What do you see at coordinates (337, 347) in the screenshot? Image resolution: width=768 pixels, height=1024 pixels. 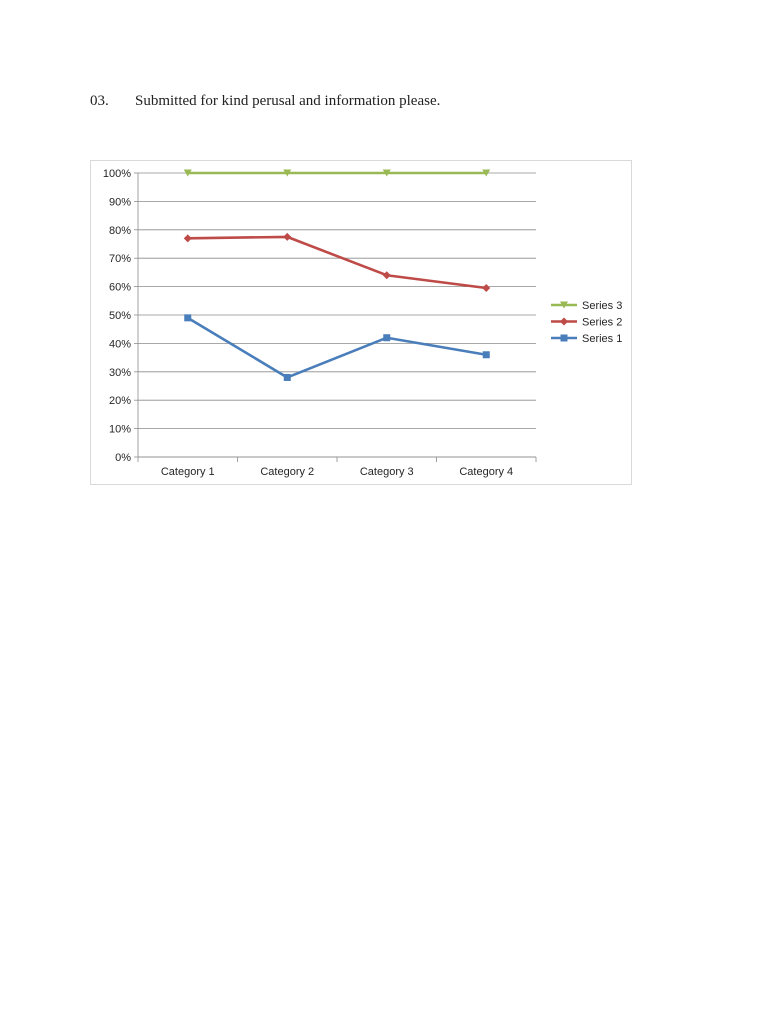 I see `series-1-line` at bounding box center [337, 347].